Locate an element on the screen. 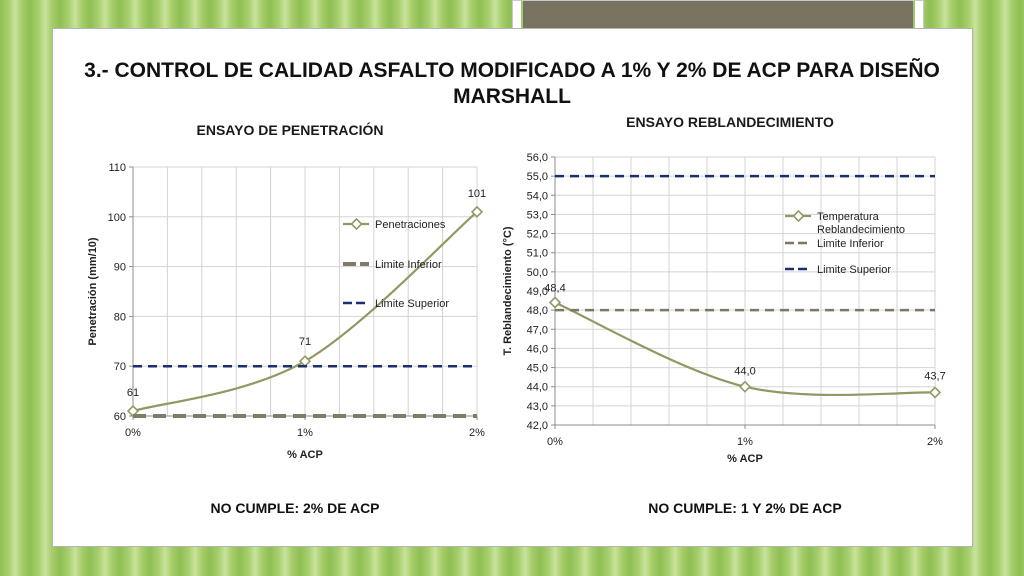 The height and width of the screenshot is (576, 1024). penetration-verdict: NO CUMPLE: 2% DE ACP is located at coordinates (295, 508).